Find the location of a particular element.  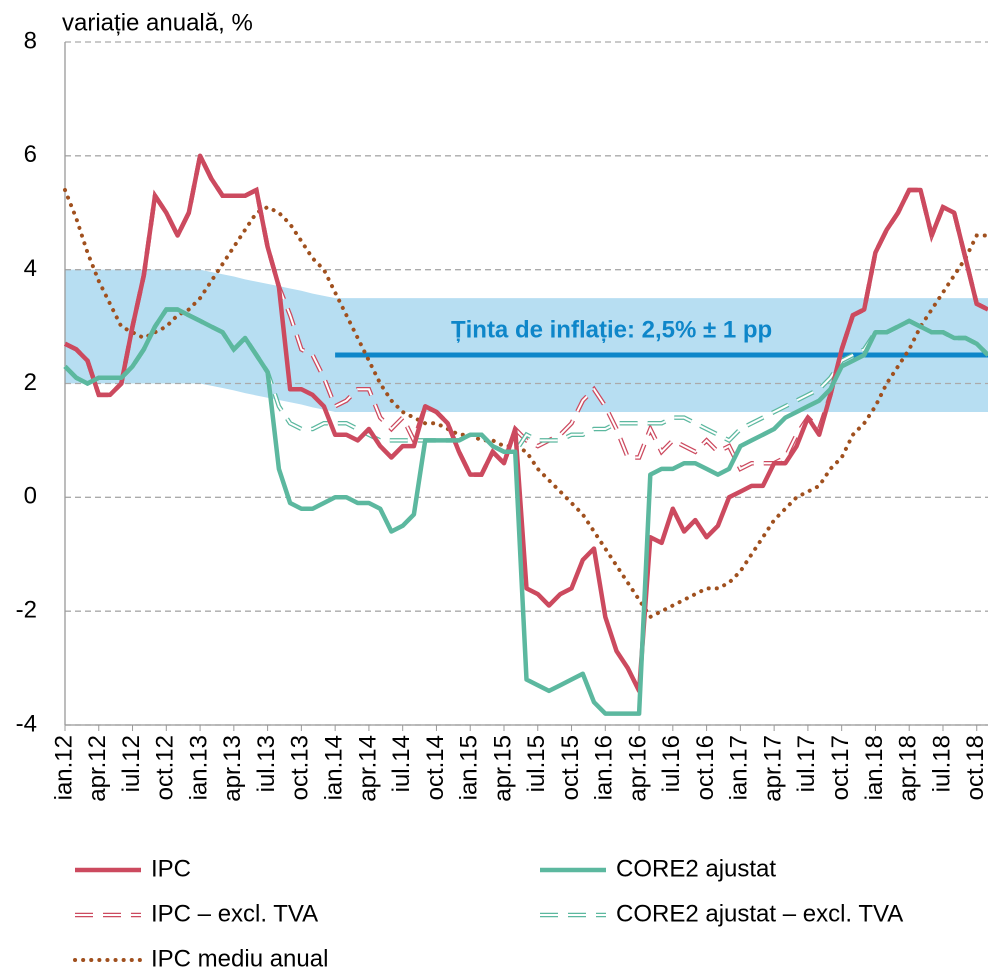

x-tick-label: ian.18 is located at coordinates (874, 767).